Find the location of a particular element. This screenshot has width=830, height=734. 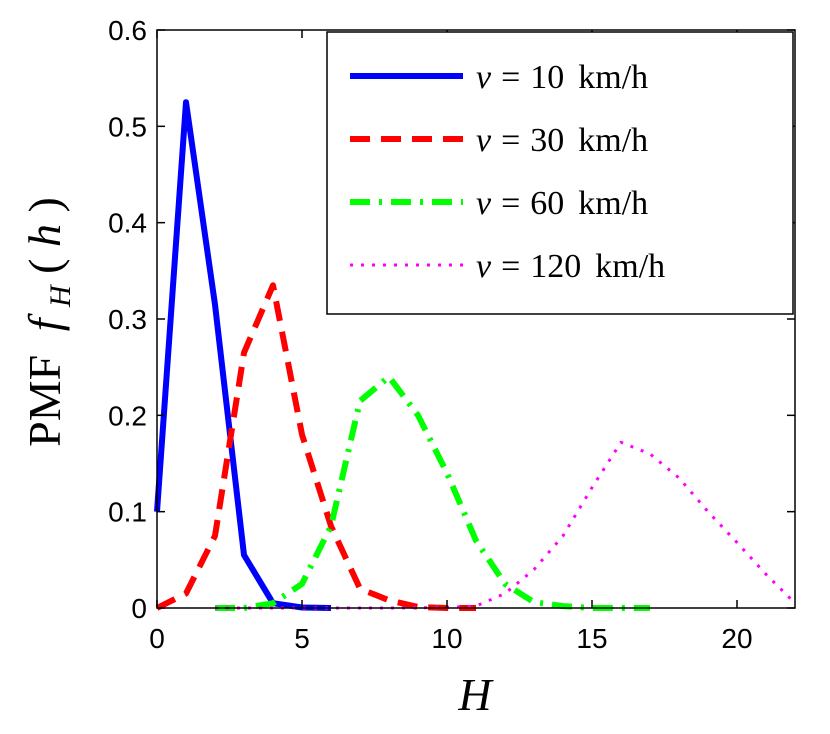

y-axis-label: PMF f H ( h ) is located at coordinates (49, 322).